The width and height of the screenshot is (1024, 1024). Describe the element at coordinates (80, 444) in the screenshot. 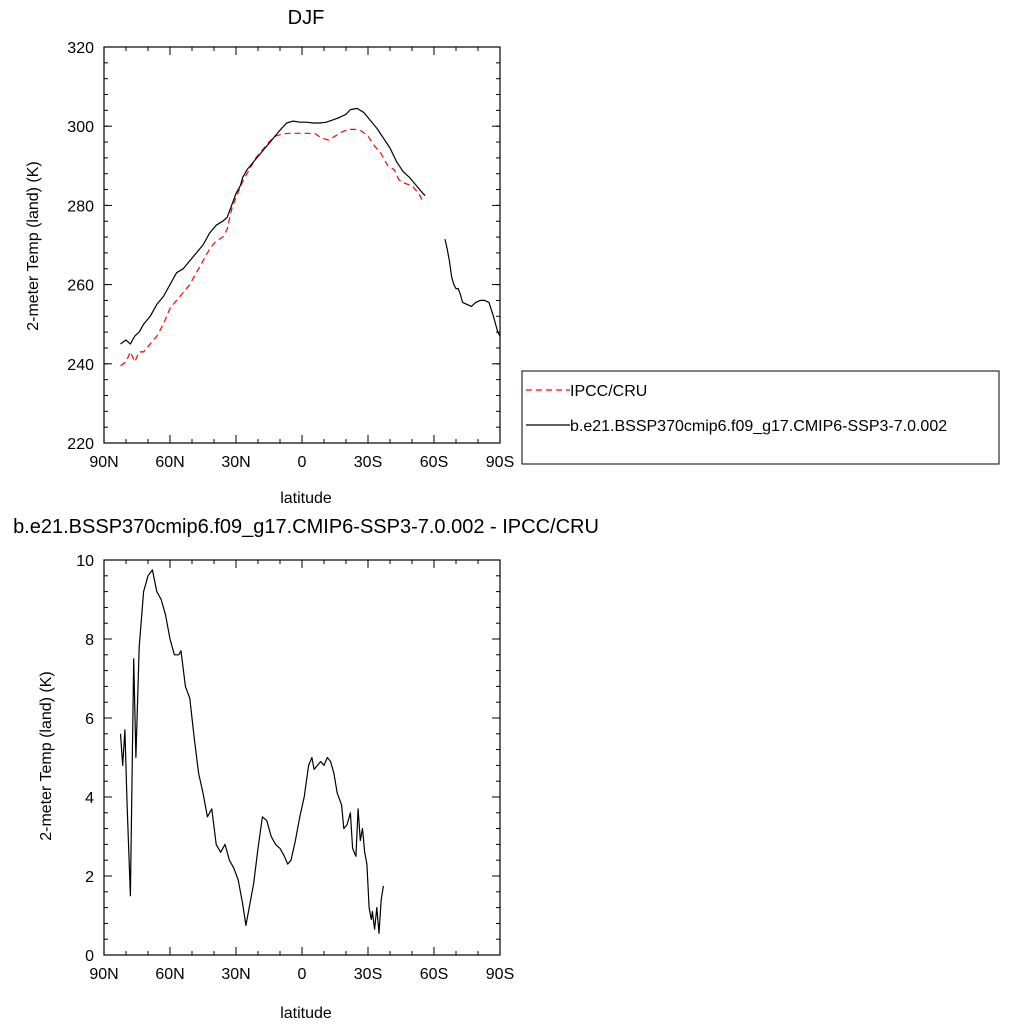

I see `y-tick-label: 220` at that location.